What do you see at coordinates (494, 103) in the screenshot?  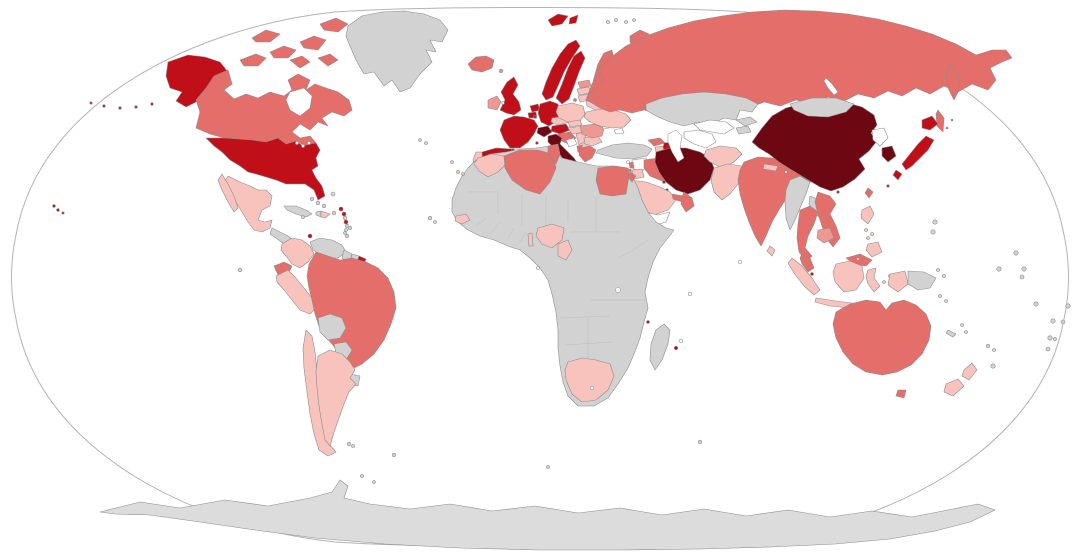 I see `country-ireland` at bounding box center [494, 103].